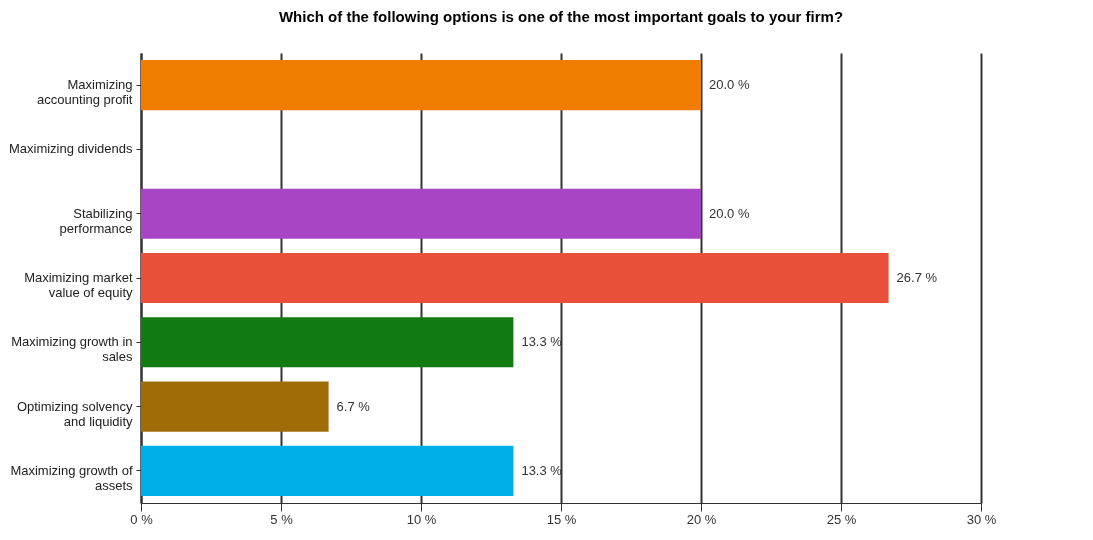 This screenshot has width=1093, height=540. Describe the element at coordinates (841, 519) in the screenshot. I see `x-tick-label: 25 %` at that location.